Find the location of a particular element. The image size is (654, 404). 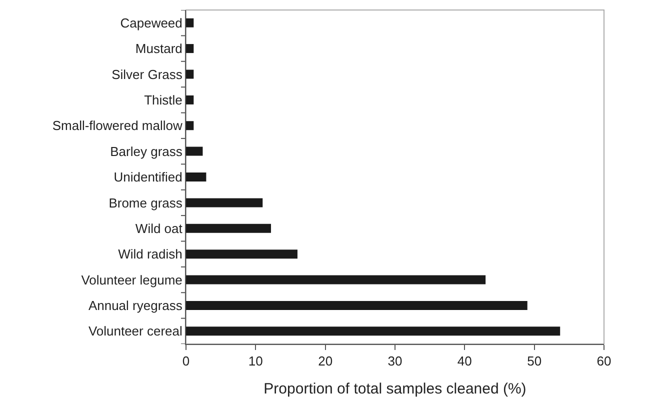

x-tick-label: 40 is located at coordinates (464, 361).